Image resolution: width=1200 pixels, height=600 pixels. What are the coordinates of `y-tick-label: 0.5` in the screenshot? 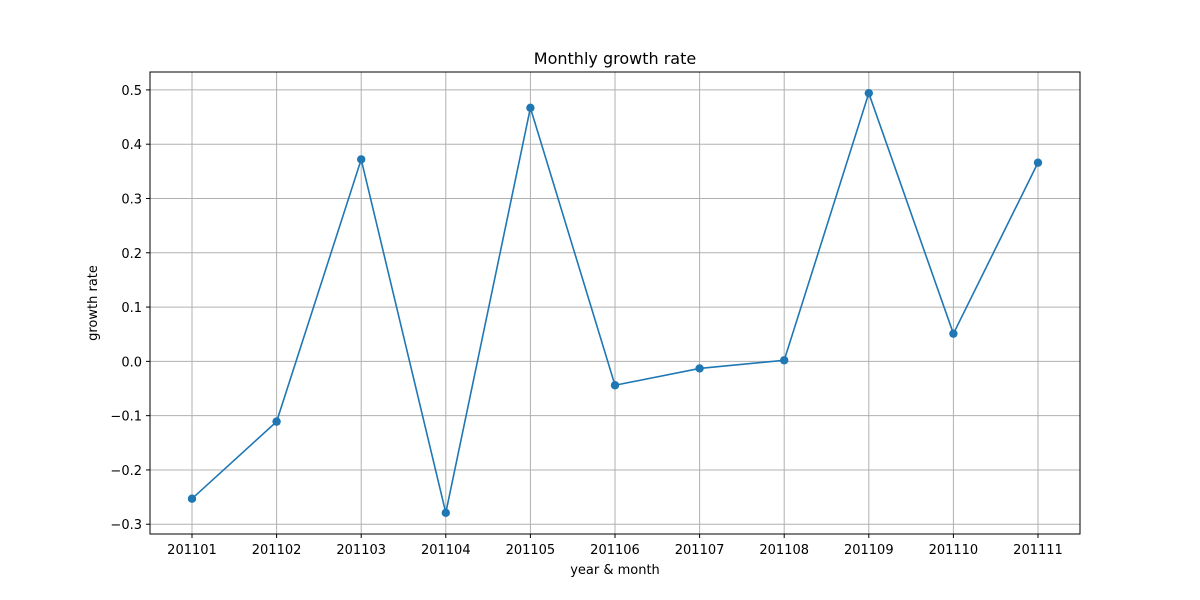 It's located at (131, 91).